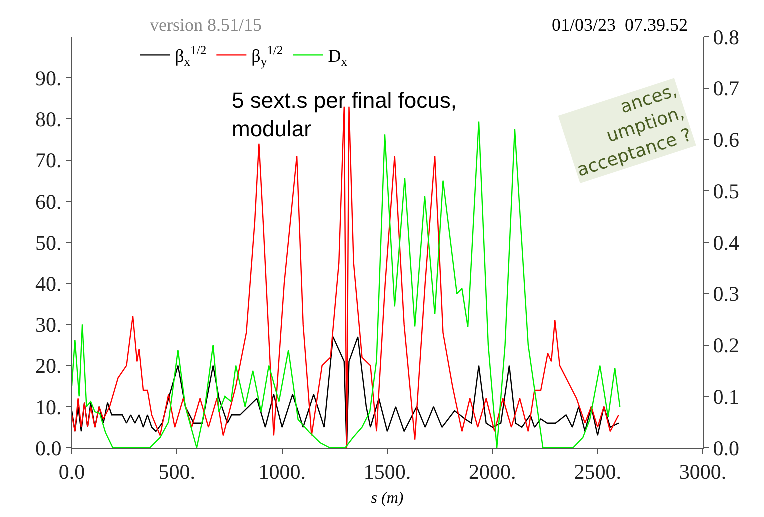 The height and width of the screenshot is (517, 764). Describe the element at coordinates (726, 37) in the screenshot. I see `y2-tick-label: 0.8` at that location.